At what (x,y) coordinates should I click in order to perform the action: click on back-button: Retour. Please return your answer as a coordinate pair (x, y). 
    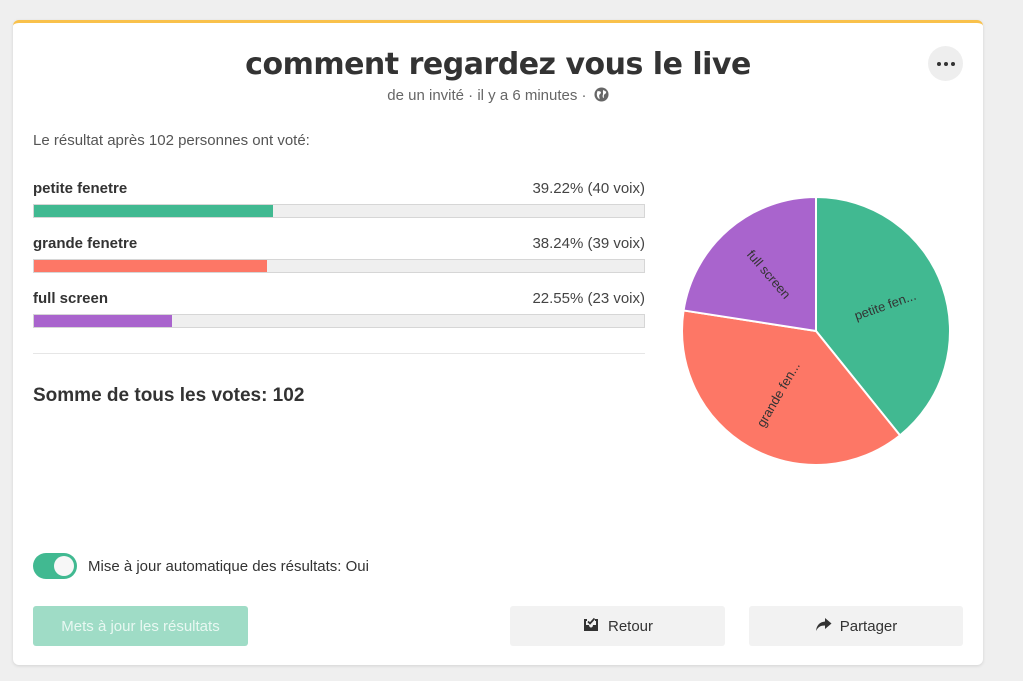
    Looking at the image, I should click on (617, 626).